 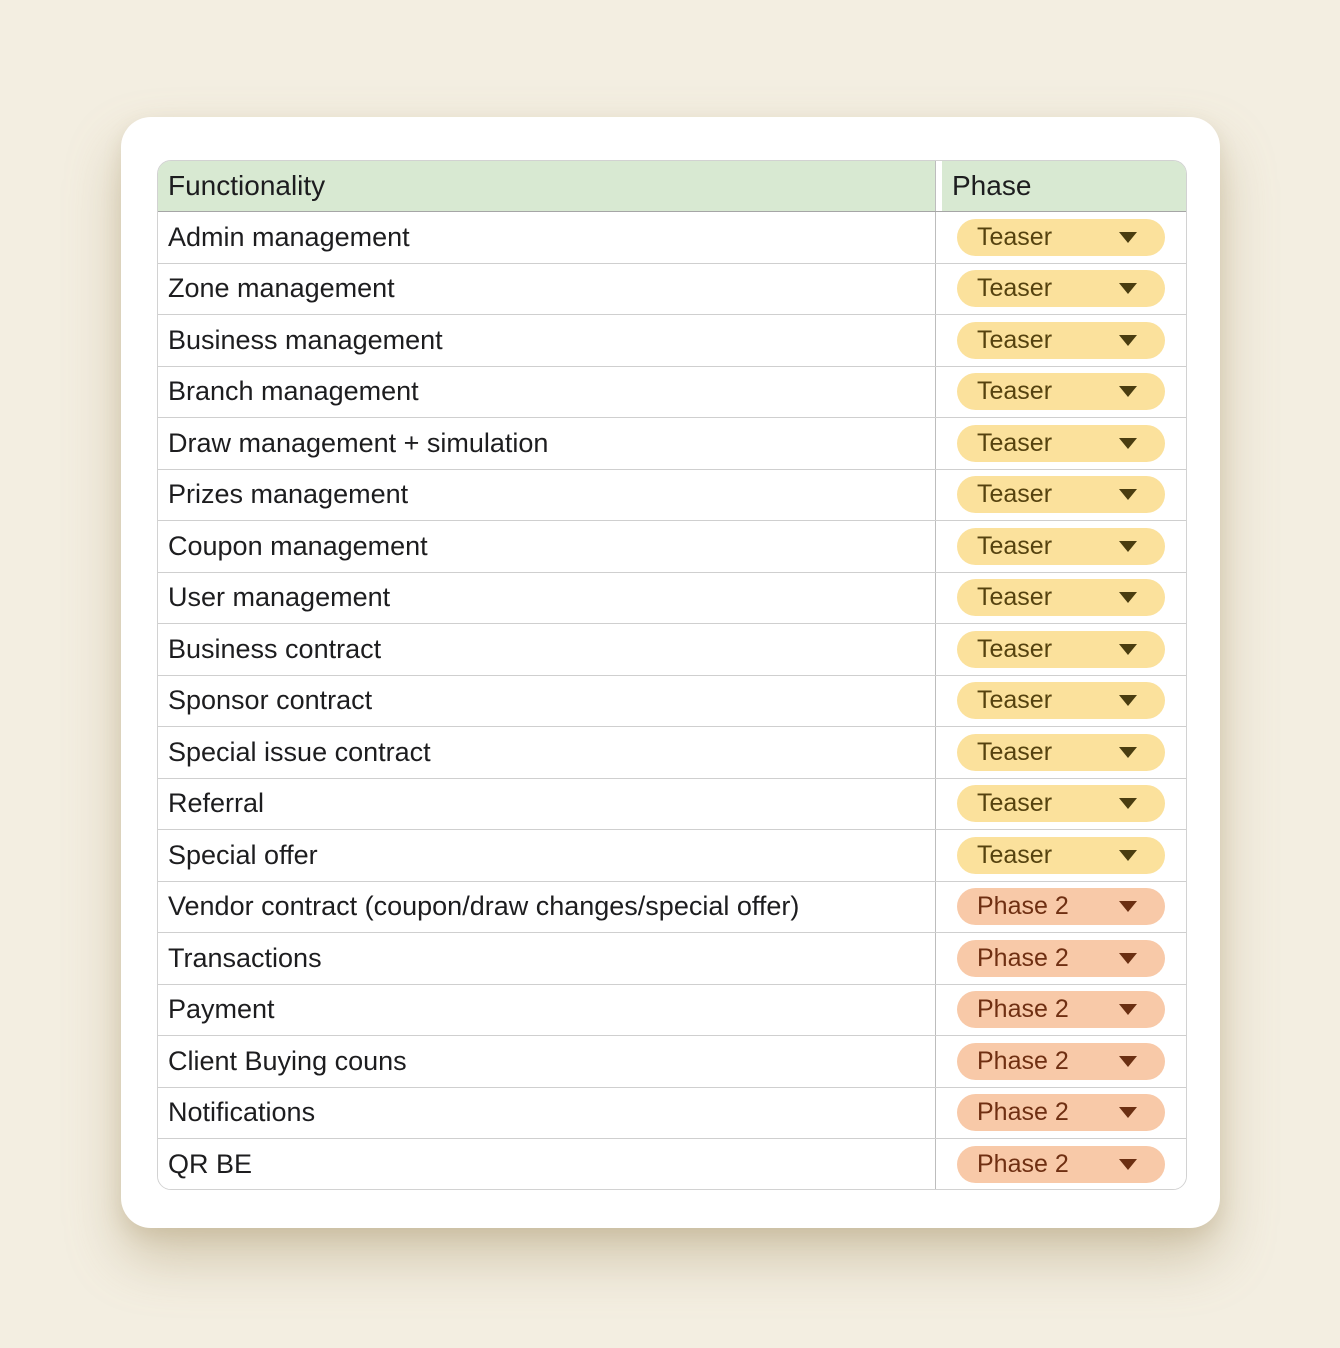 I want to click on functionality-cell: Prizes management, so click(x=547, y=494).